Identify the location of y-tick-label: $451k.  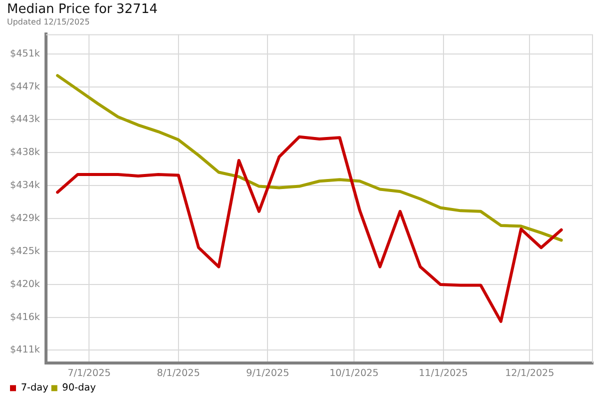
(25, 54).